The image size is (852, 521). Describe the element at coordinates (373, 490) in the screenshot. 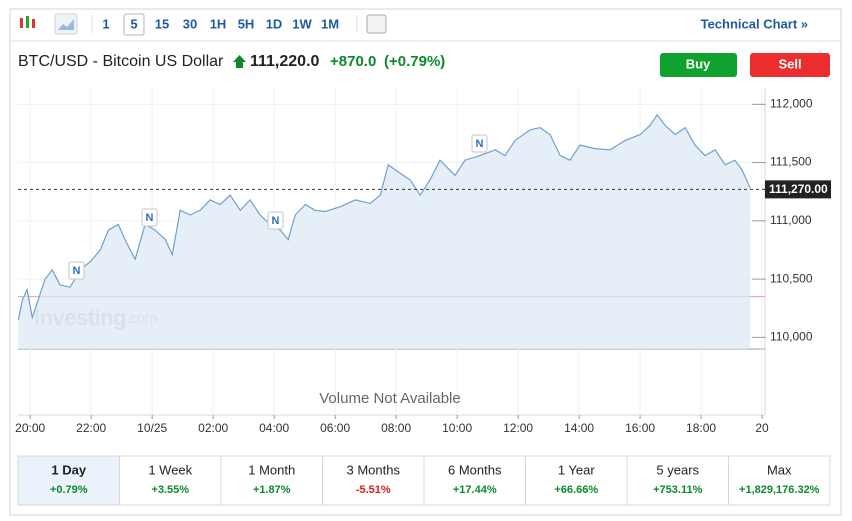

I see `period-change: -5.51%` at that location.